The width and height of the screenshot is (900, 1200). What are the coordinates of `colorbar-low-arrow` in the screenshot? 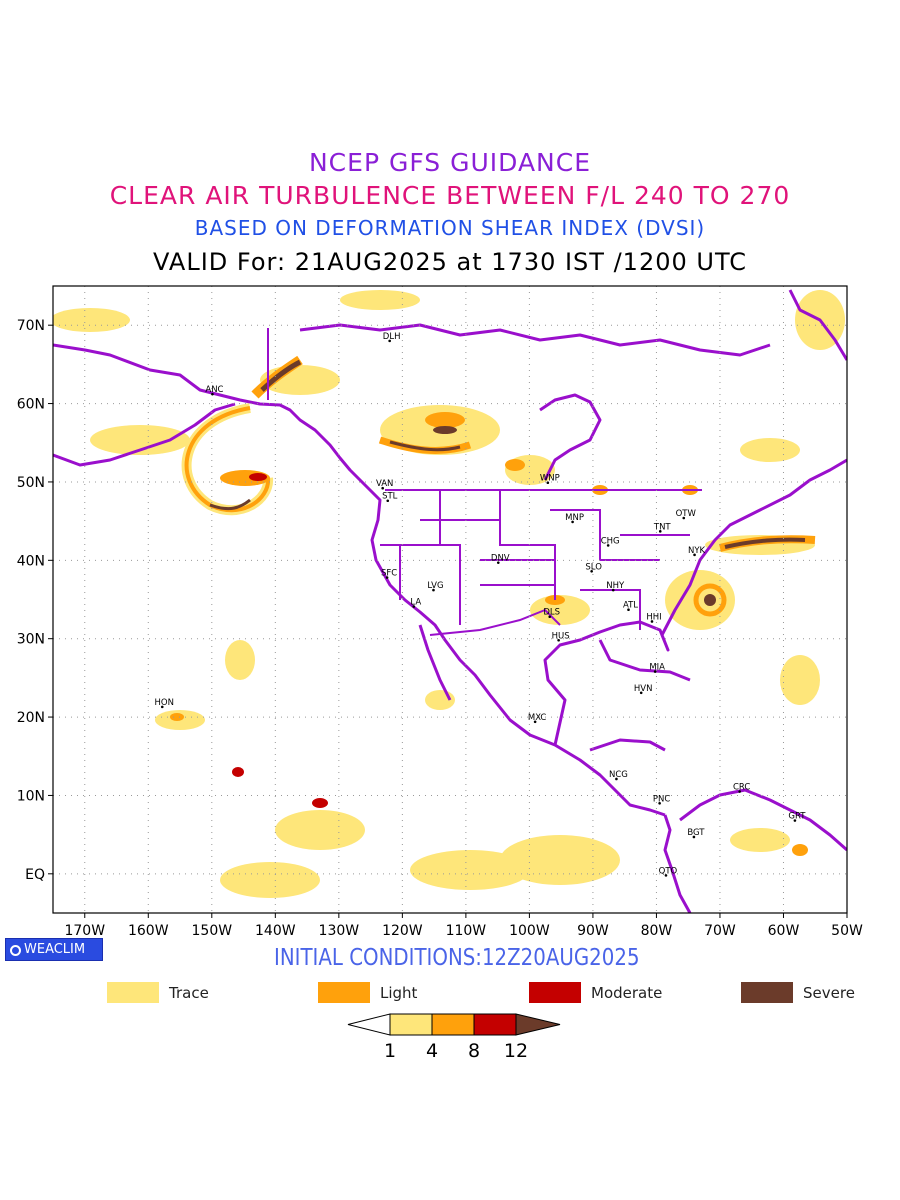 It's located at (369, 1024).